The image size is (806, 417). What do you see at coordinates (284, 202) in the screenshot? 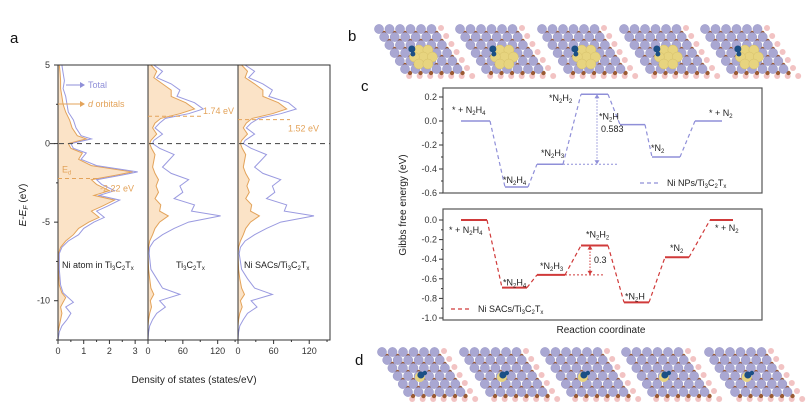
I see `dos-panel-frame` at bounding box center [284, 202].